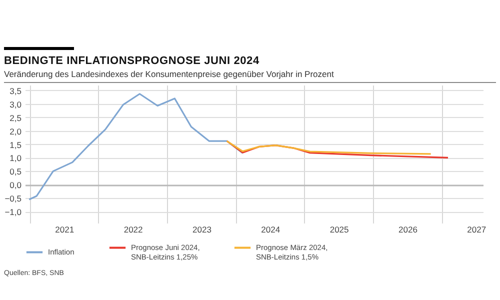  I want to click on y-tick-label: 3,0, so click(16, 104).